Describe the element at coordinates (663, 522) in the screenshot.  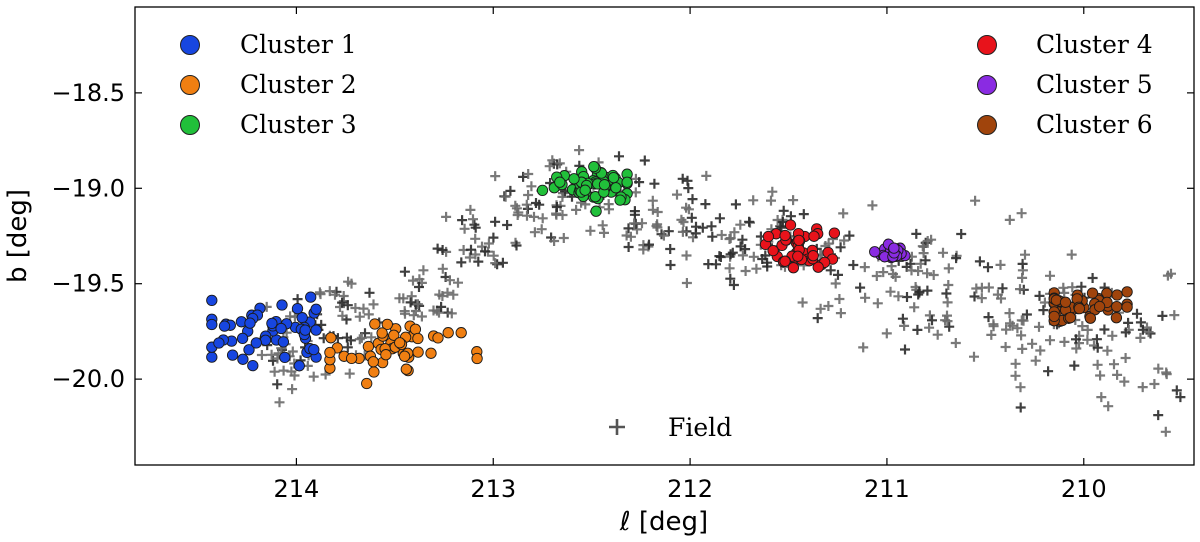
I see `x-axis-label: ℓ [deg]` at that location.